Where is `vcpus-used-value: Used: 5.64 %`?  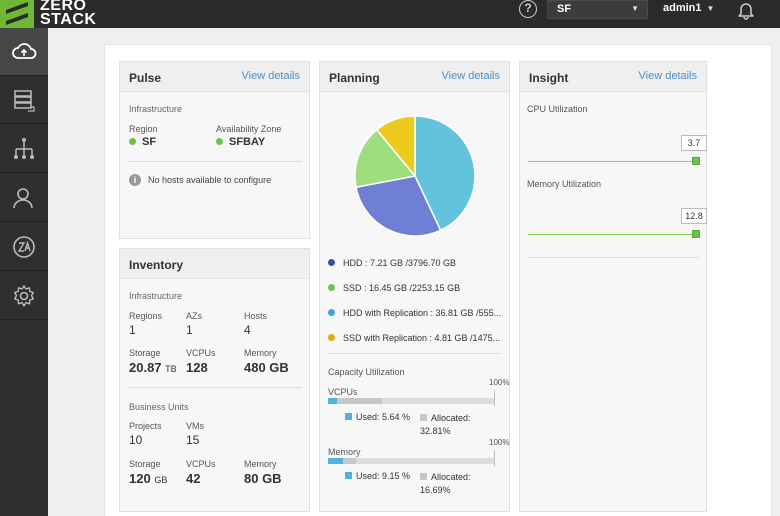
vcpus-used-value: Used: 5.64 % is located at coordinates (383, 417).